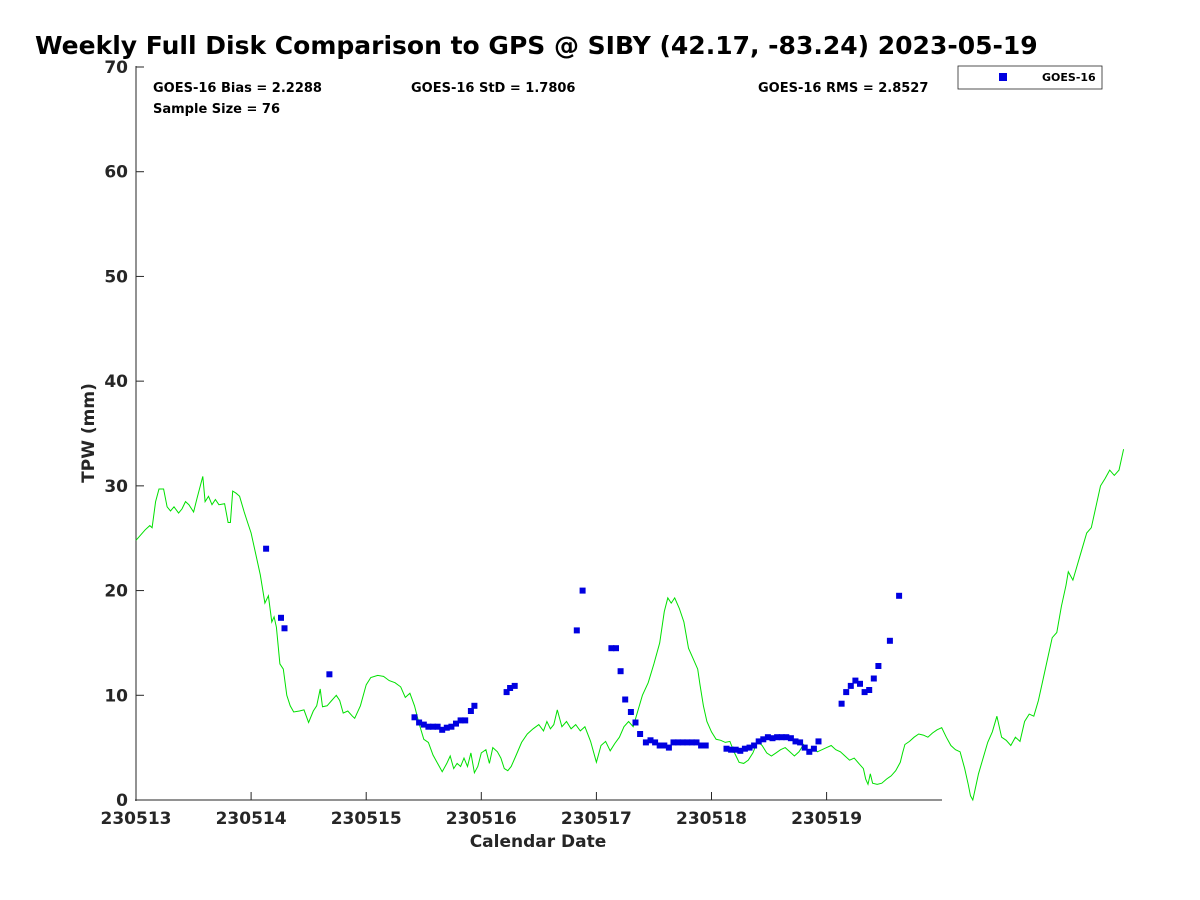  Describe the element at coordinates (1030, 77) in the screenshot. I see `legend: GOES-16` at that location.